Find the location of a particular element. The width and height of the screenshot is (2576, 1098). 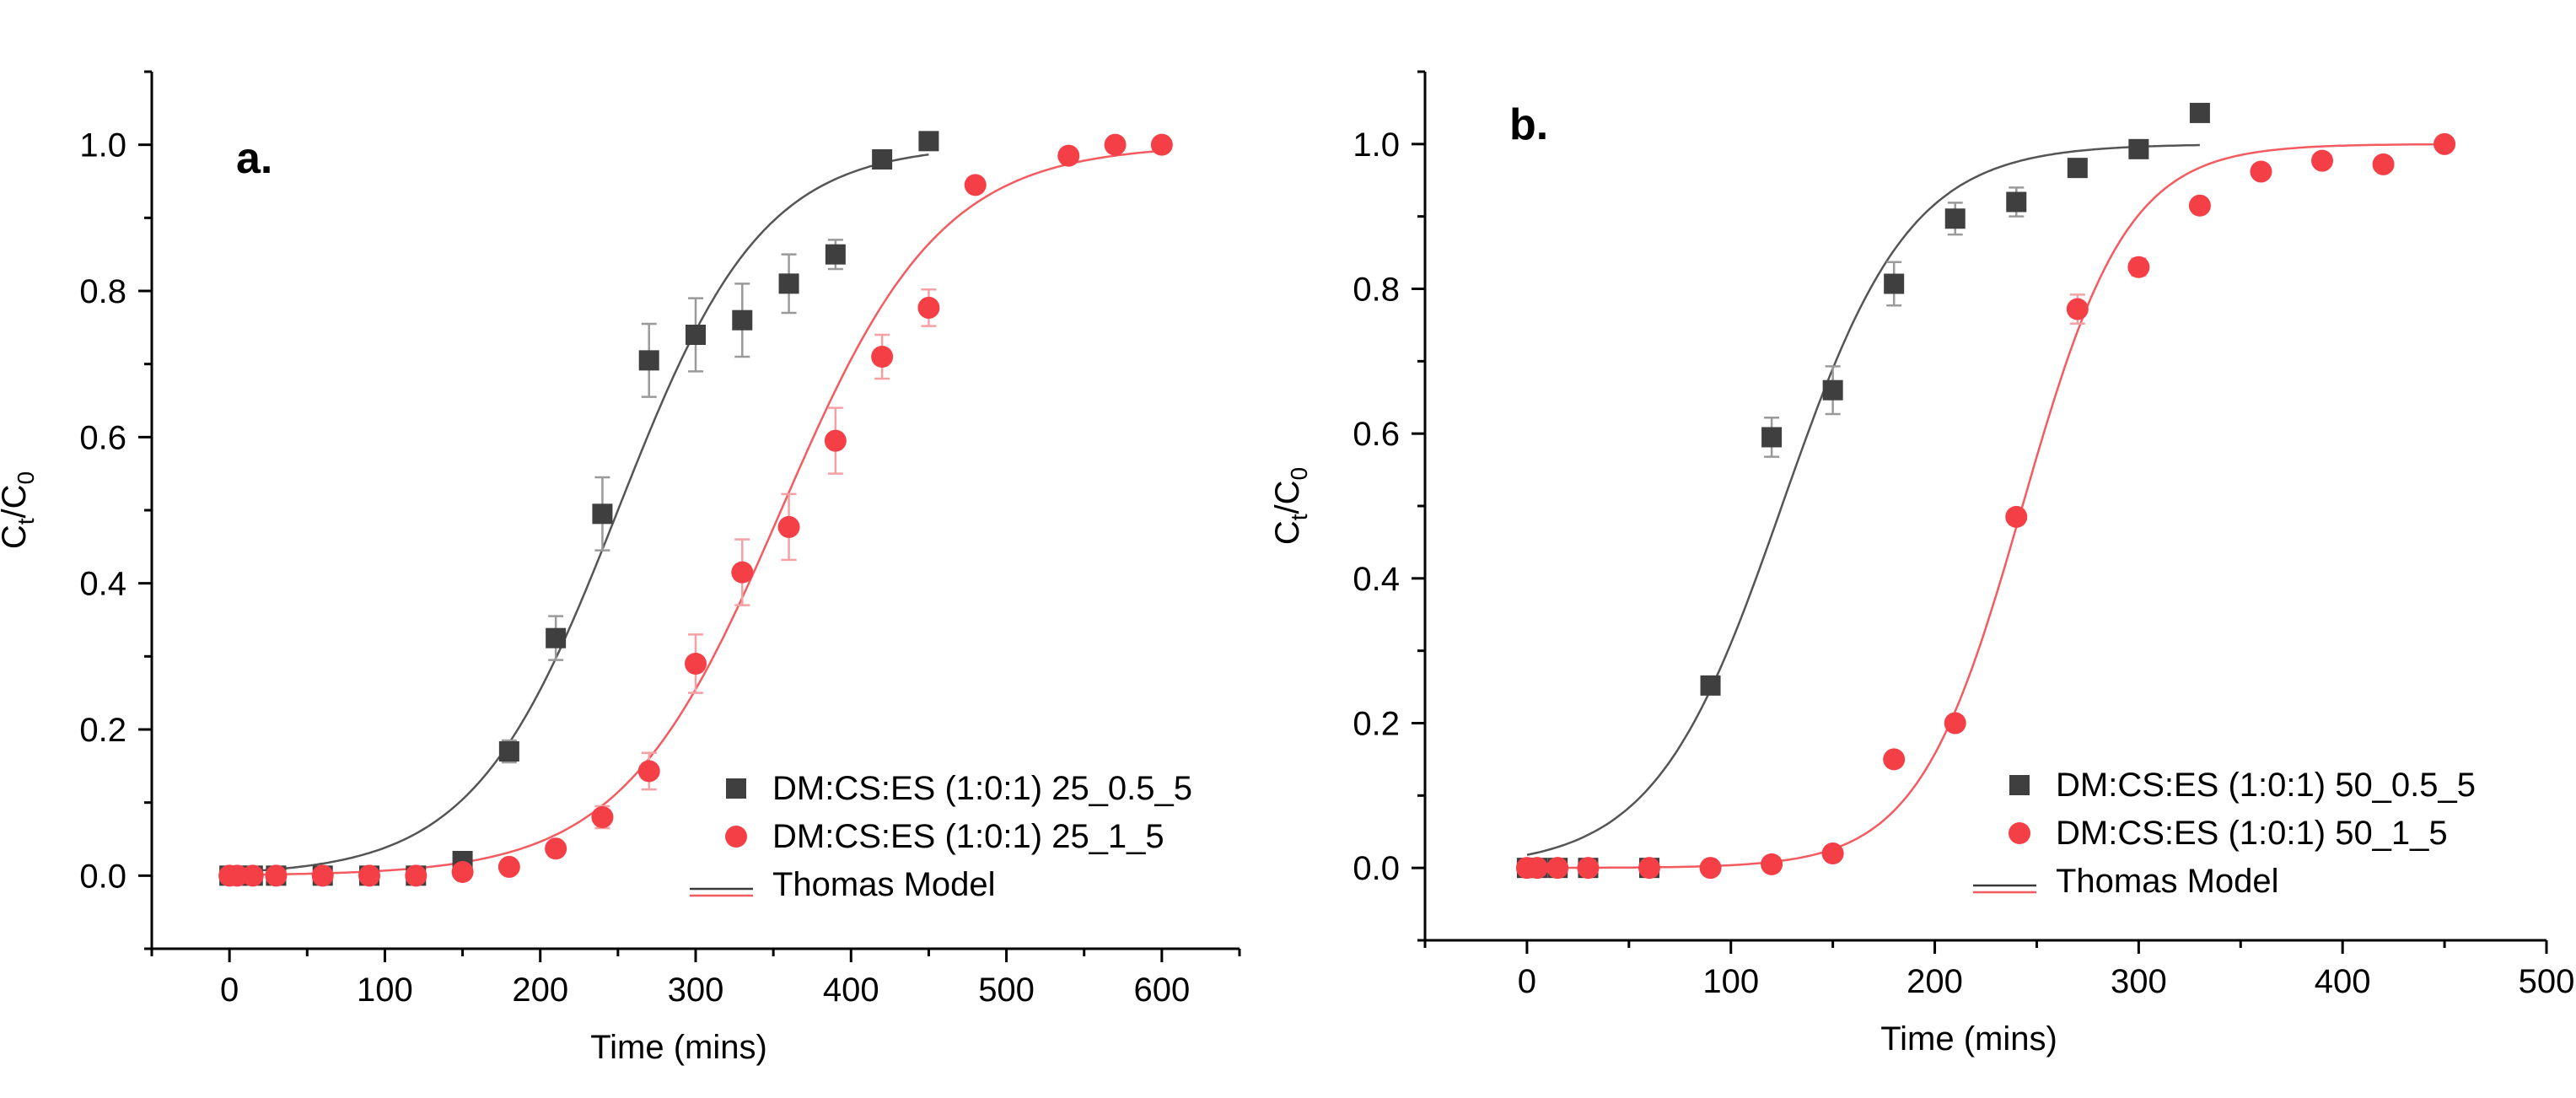

panel-label: a. is located at coordinates (254, 158).